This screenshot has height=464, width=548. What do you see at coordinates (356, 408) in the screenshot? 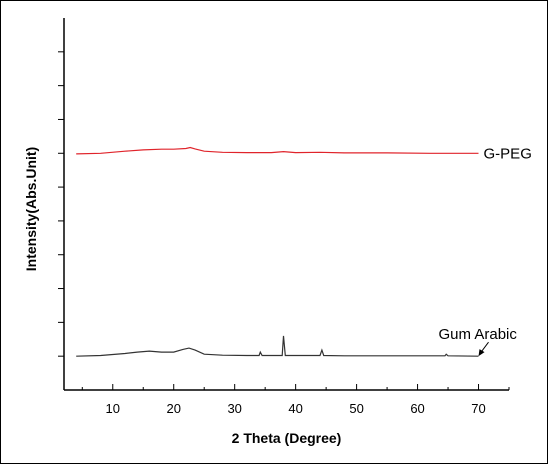
I see `x-tick-label: 50` at bounding box center [356, 408].